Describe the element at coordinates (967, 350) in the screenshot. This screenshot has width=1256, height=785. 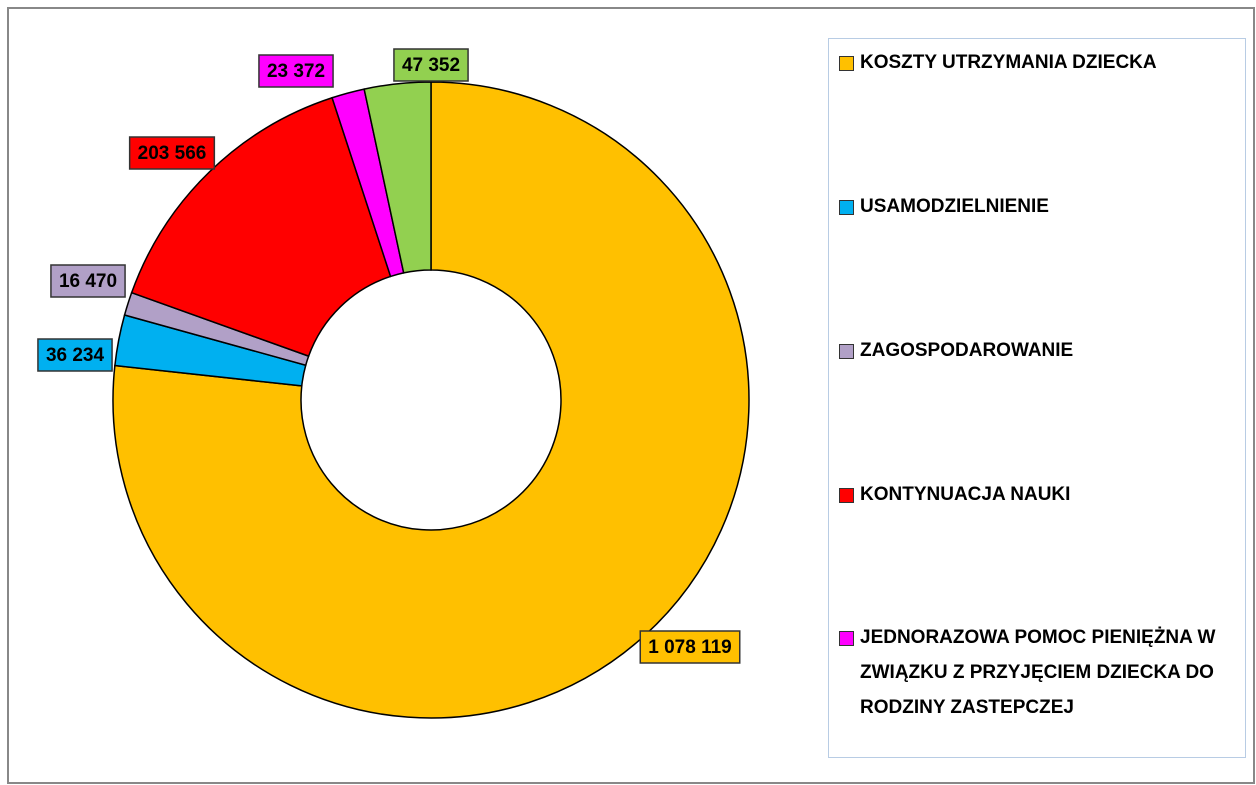
I see `legend-label: ZAGOSPODAROWANIE` at that location.